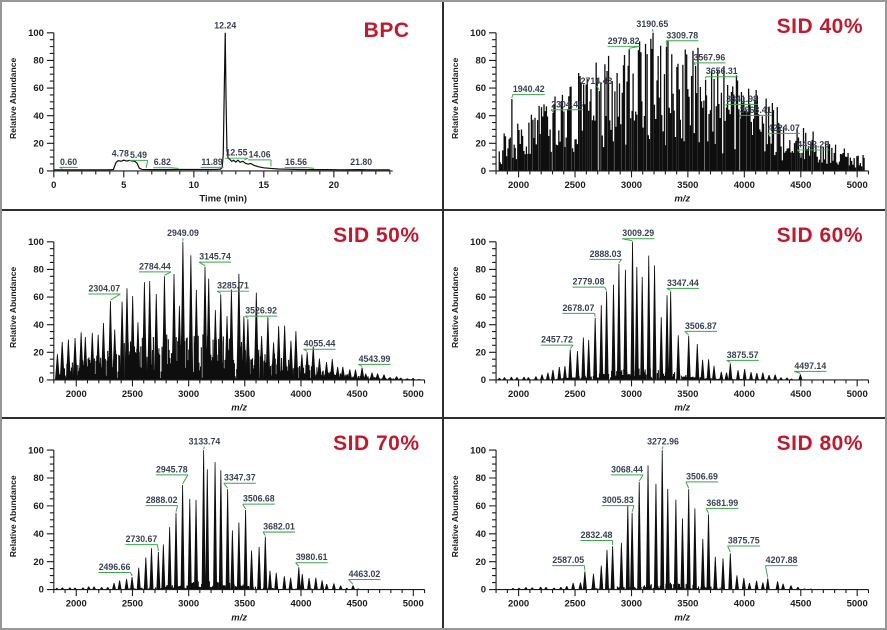 The height and width of the screenshot is (630, 887). I want to click on peak-label: 11.89, so click(212, 162).